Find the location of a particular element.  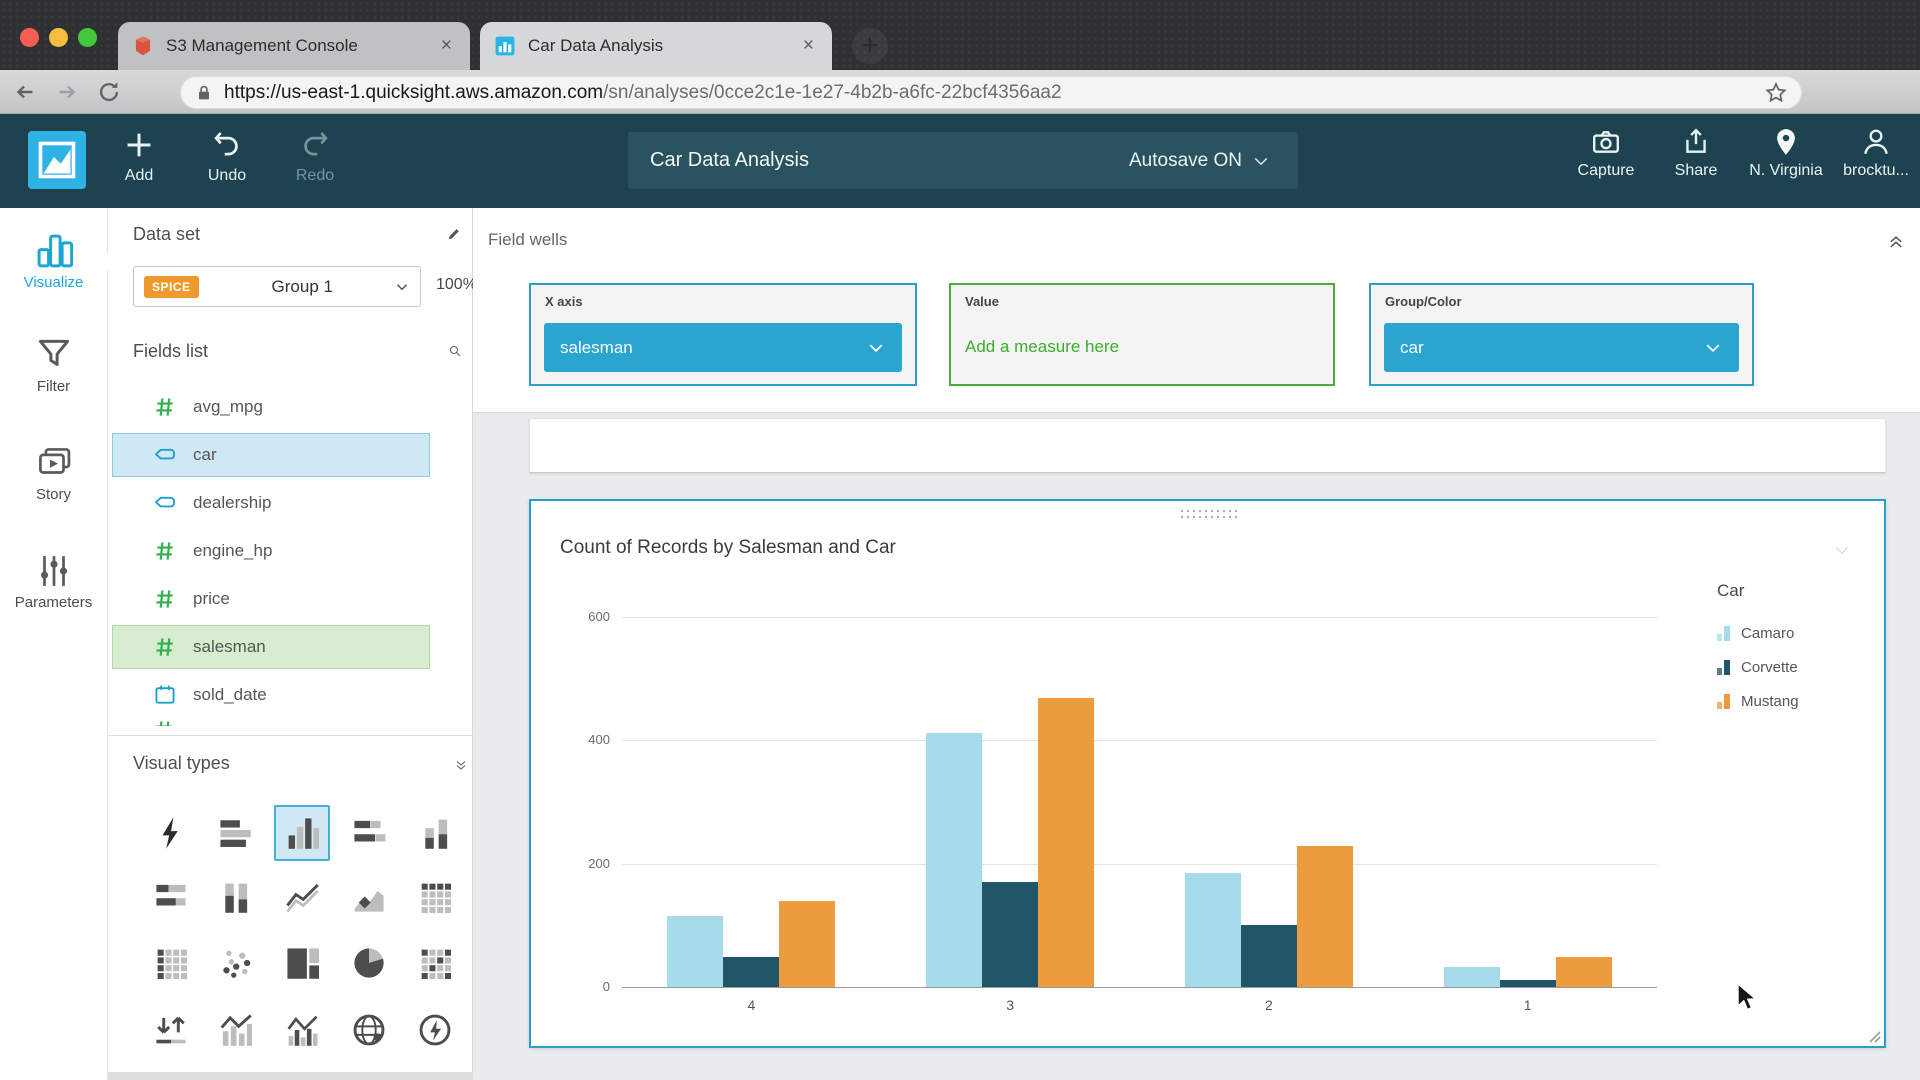

panel-bottom-scrollbar is located at coordinates (290, 1076).